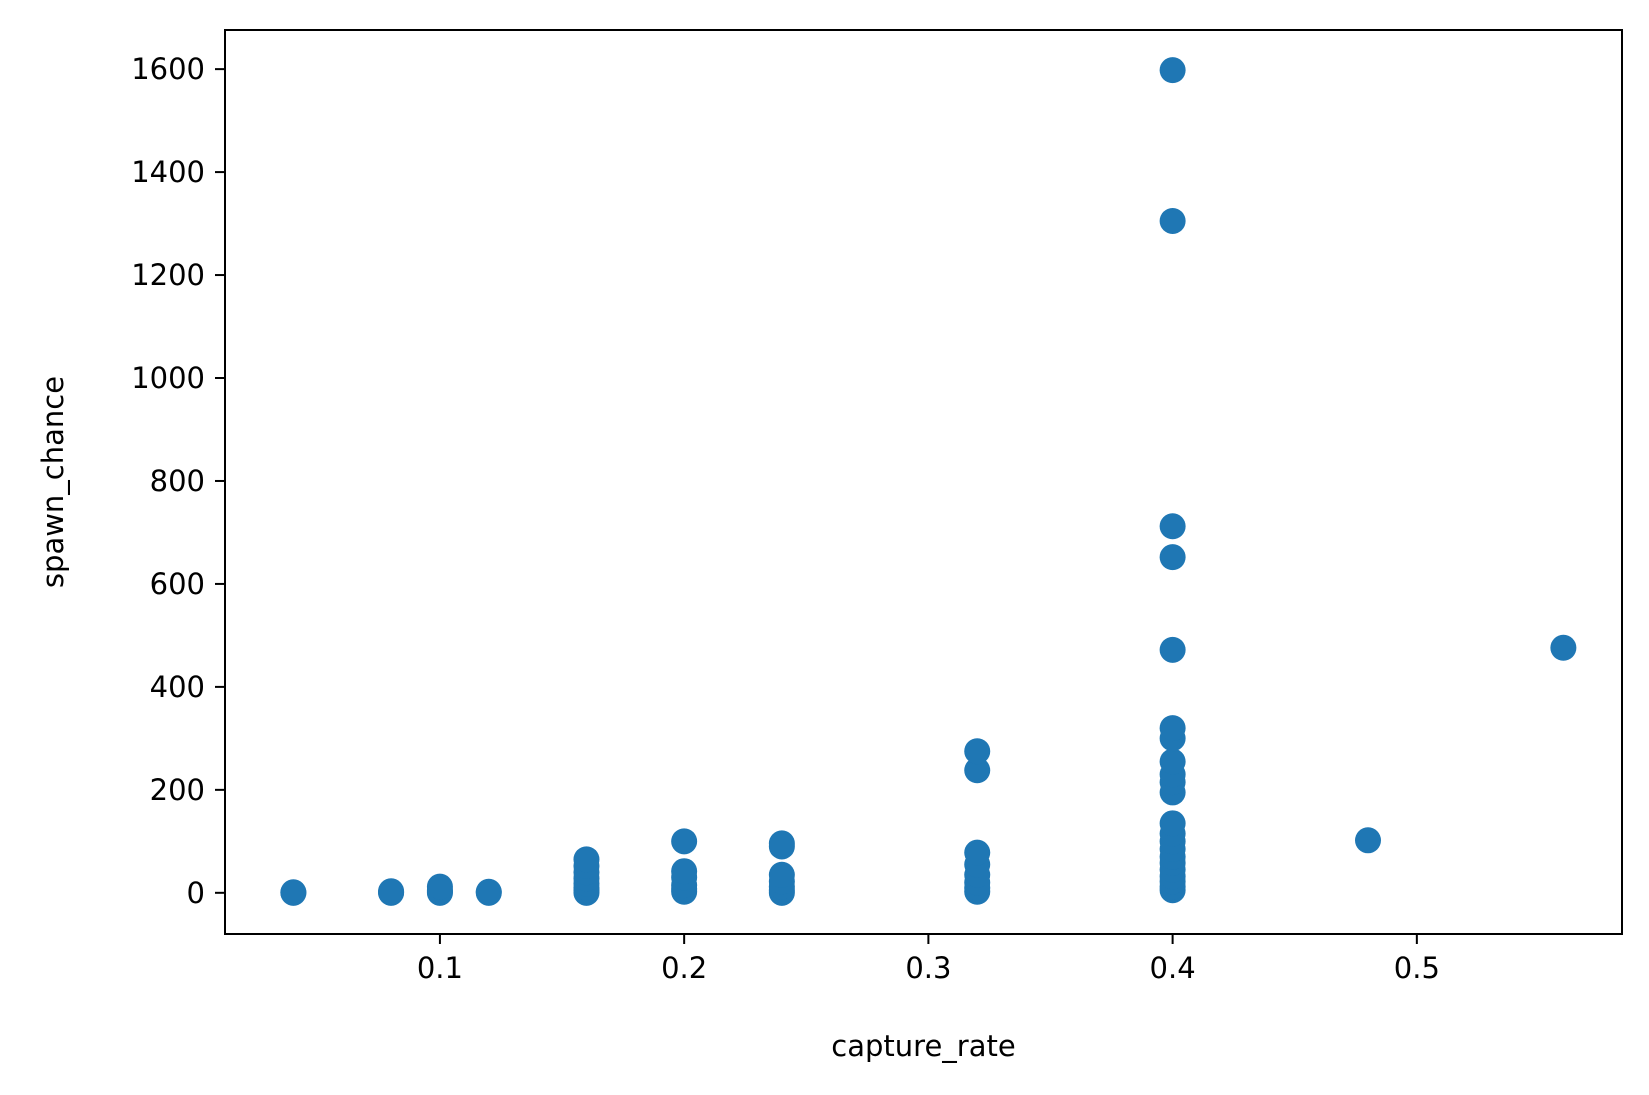  I want to click on y-axis-ticks: 0 200 400 600 800 1000 1200 1400 1600, so click(178, 481).